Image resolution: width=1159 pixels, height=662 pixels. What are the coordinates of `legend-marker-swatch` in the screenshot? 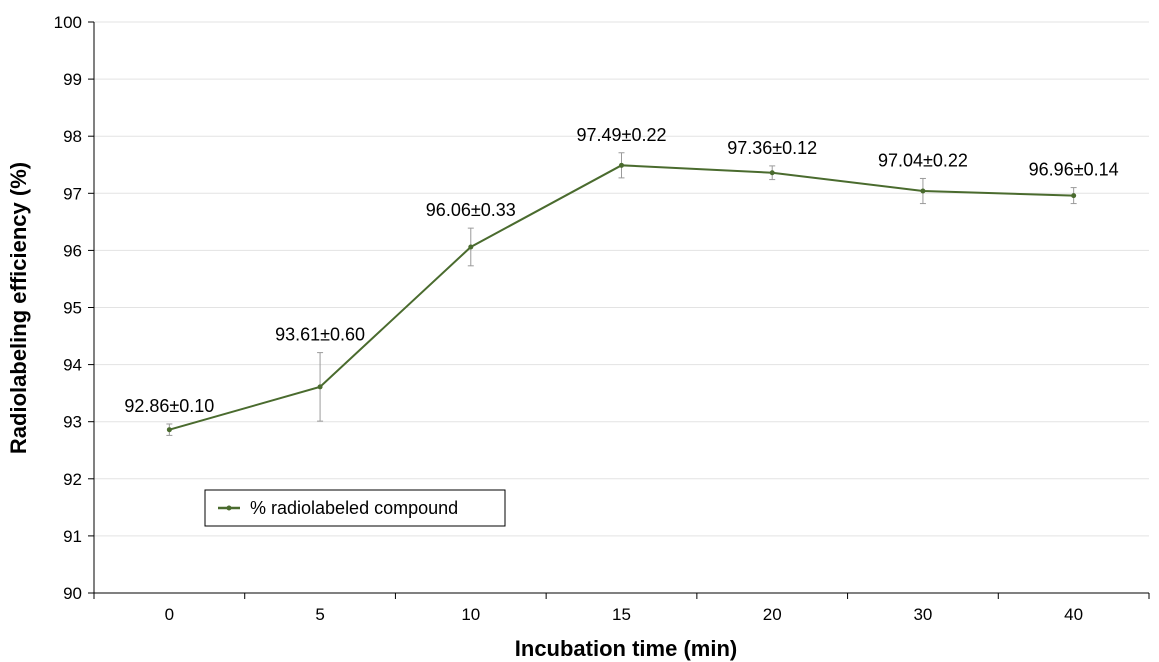 It's located at (229, 508).